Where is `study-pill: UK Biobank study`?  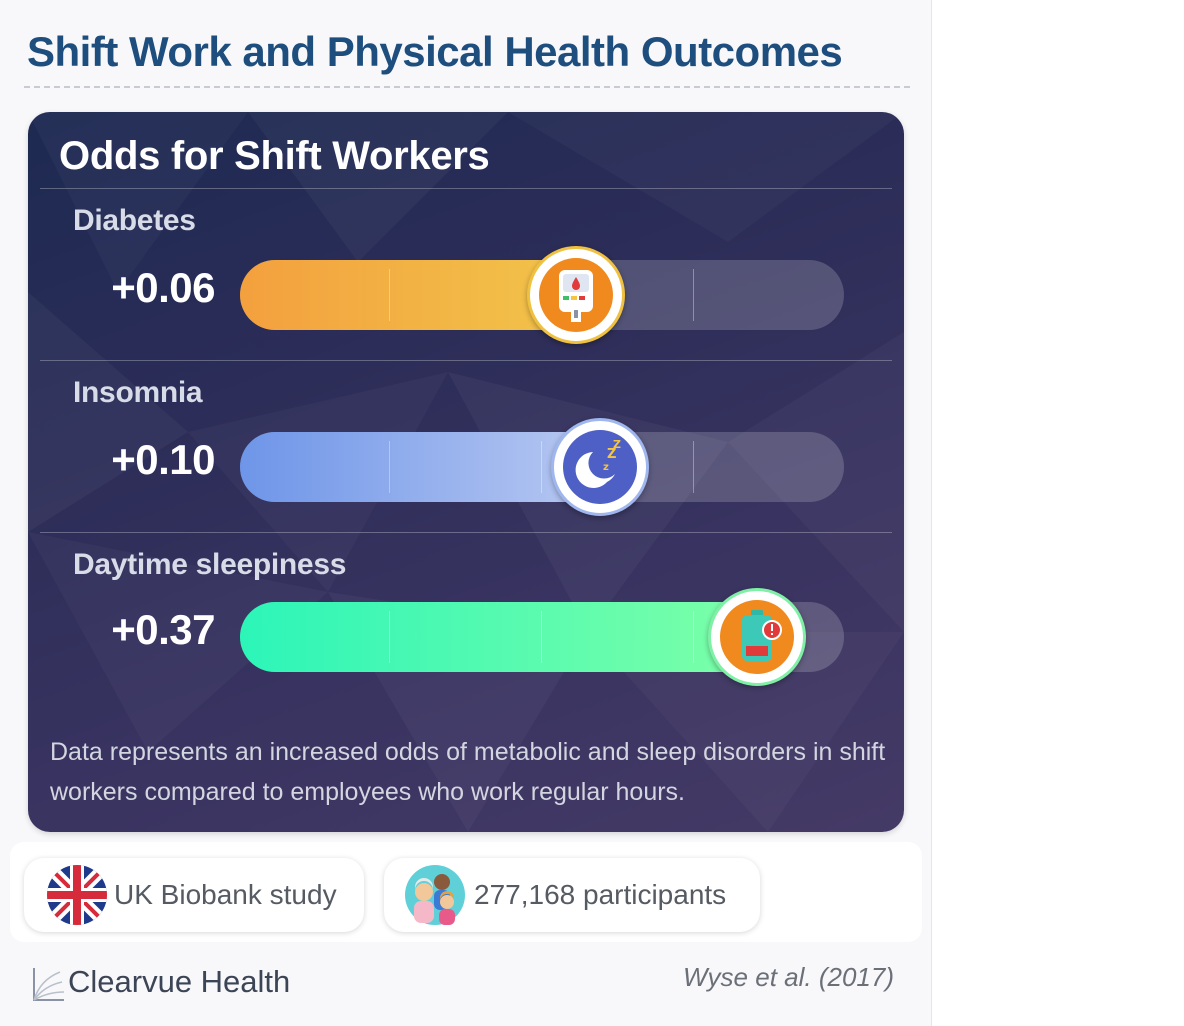 study-pill: UK Biobank study is located at coordinates (194, 895).